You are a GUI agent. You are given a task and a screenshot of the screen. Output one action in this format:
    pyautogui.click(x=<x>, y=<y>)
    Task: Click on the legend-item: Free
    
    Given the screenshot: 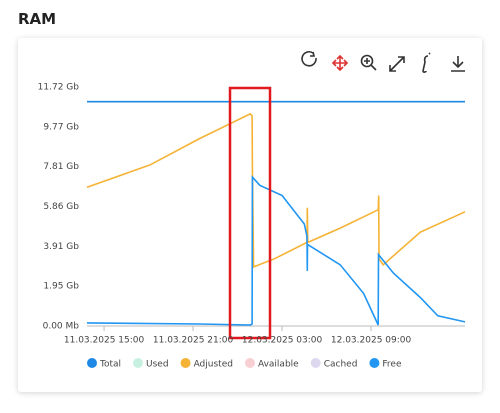 What is the action you would take?
    pyautogui.click(x=385, y=364)
    